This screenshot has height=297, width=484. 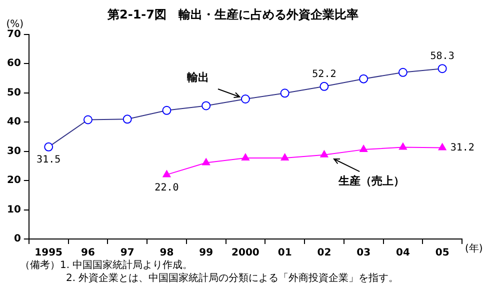 I want to click on y-tick-label: 50, so click(x=13, y=92).